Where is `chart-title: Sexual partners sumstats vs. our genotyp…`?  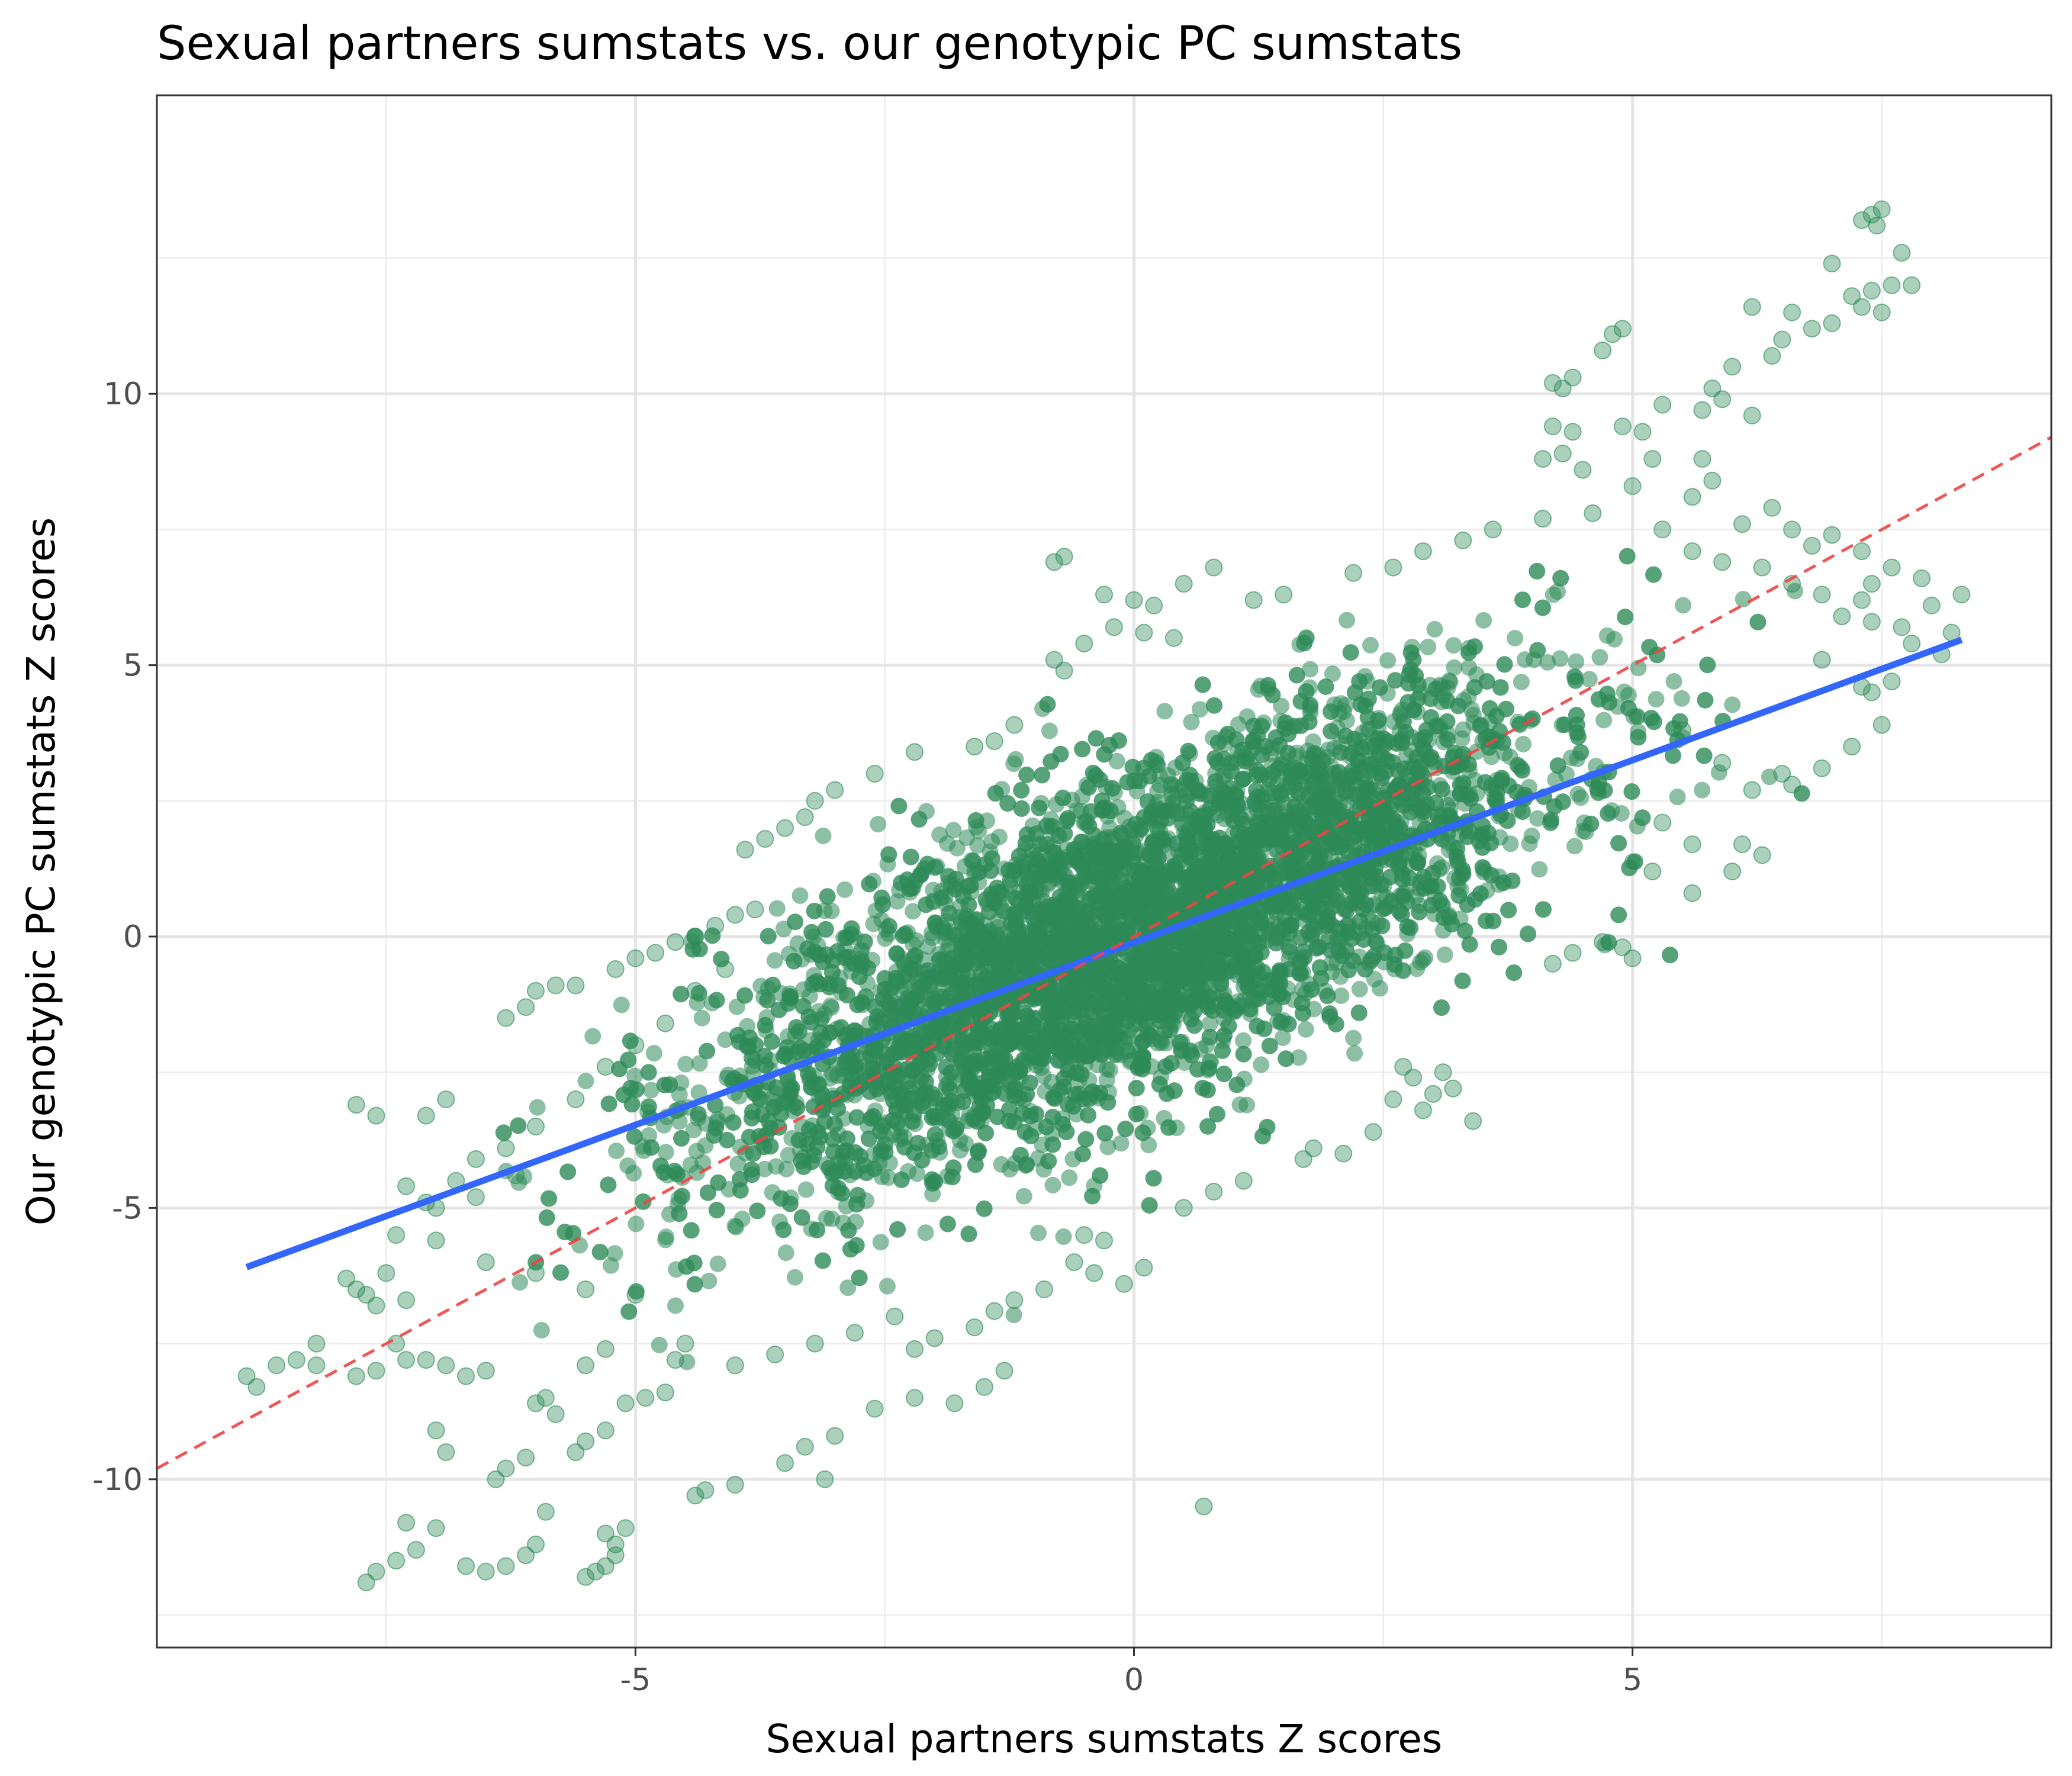
chart-title: Sexual partners sumstats vs. our genotyp… is located at coordinates (809, 43).